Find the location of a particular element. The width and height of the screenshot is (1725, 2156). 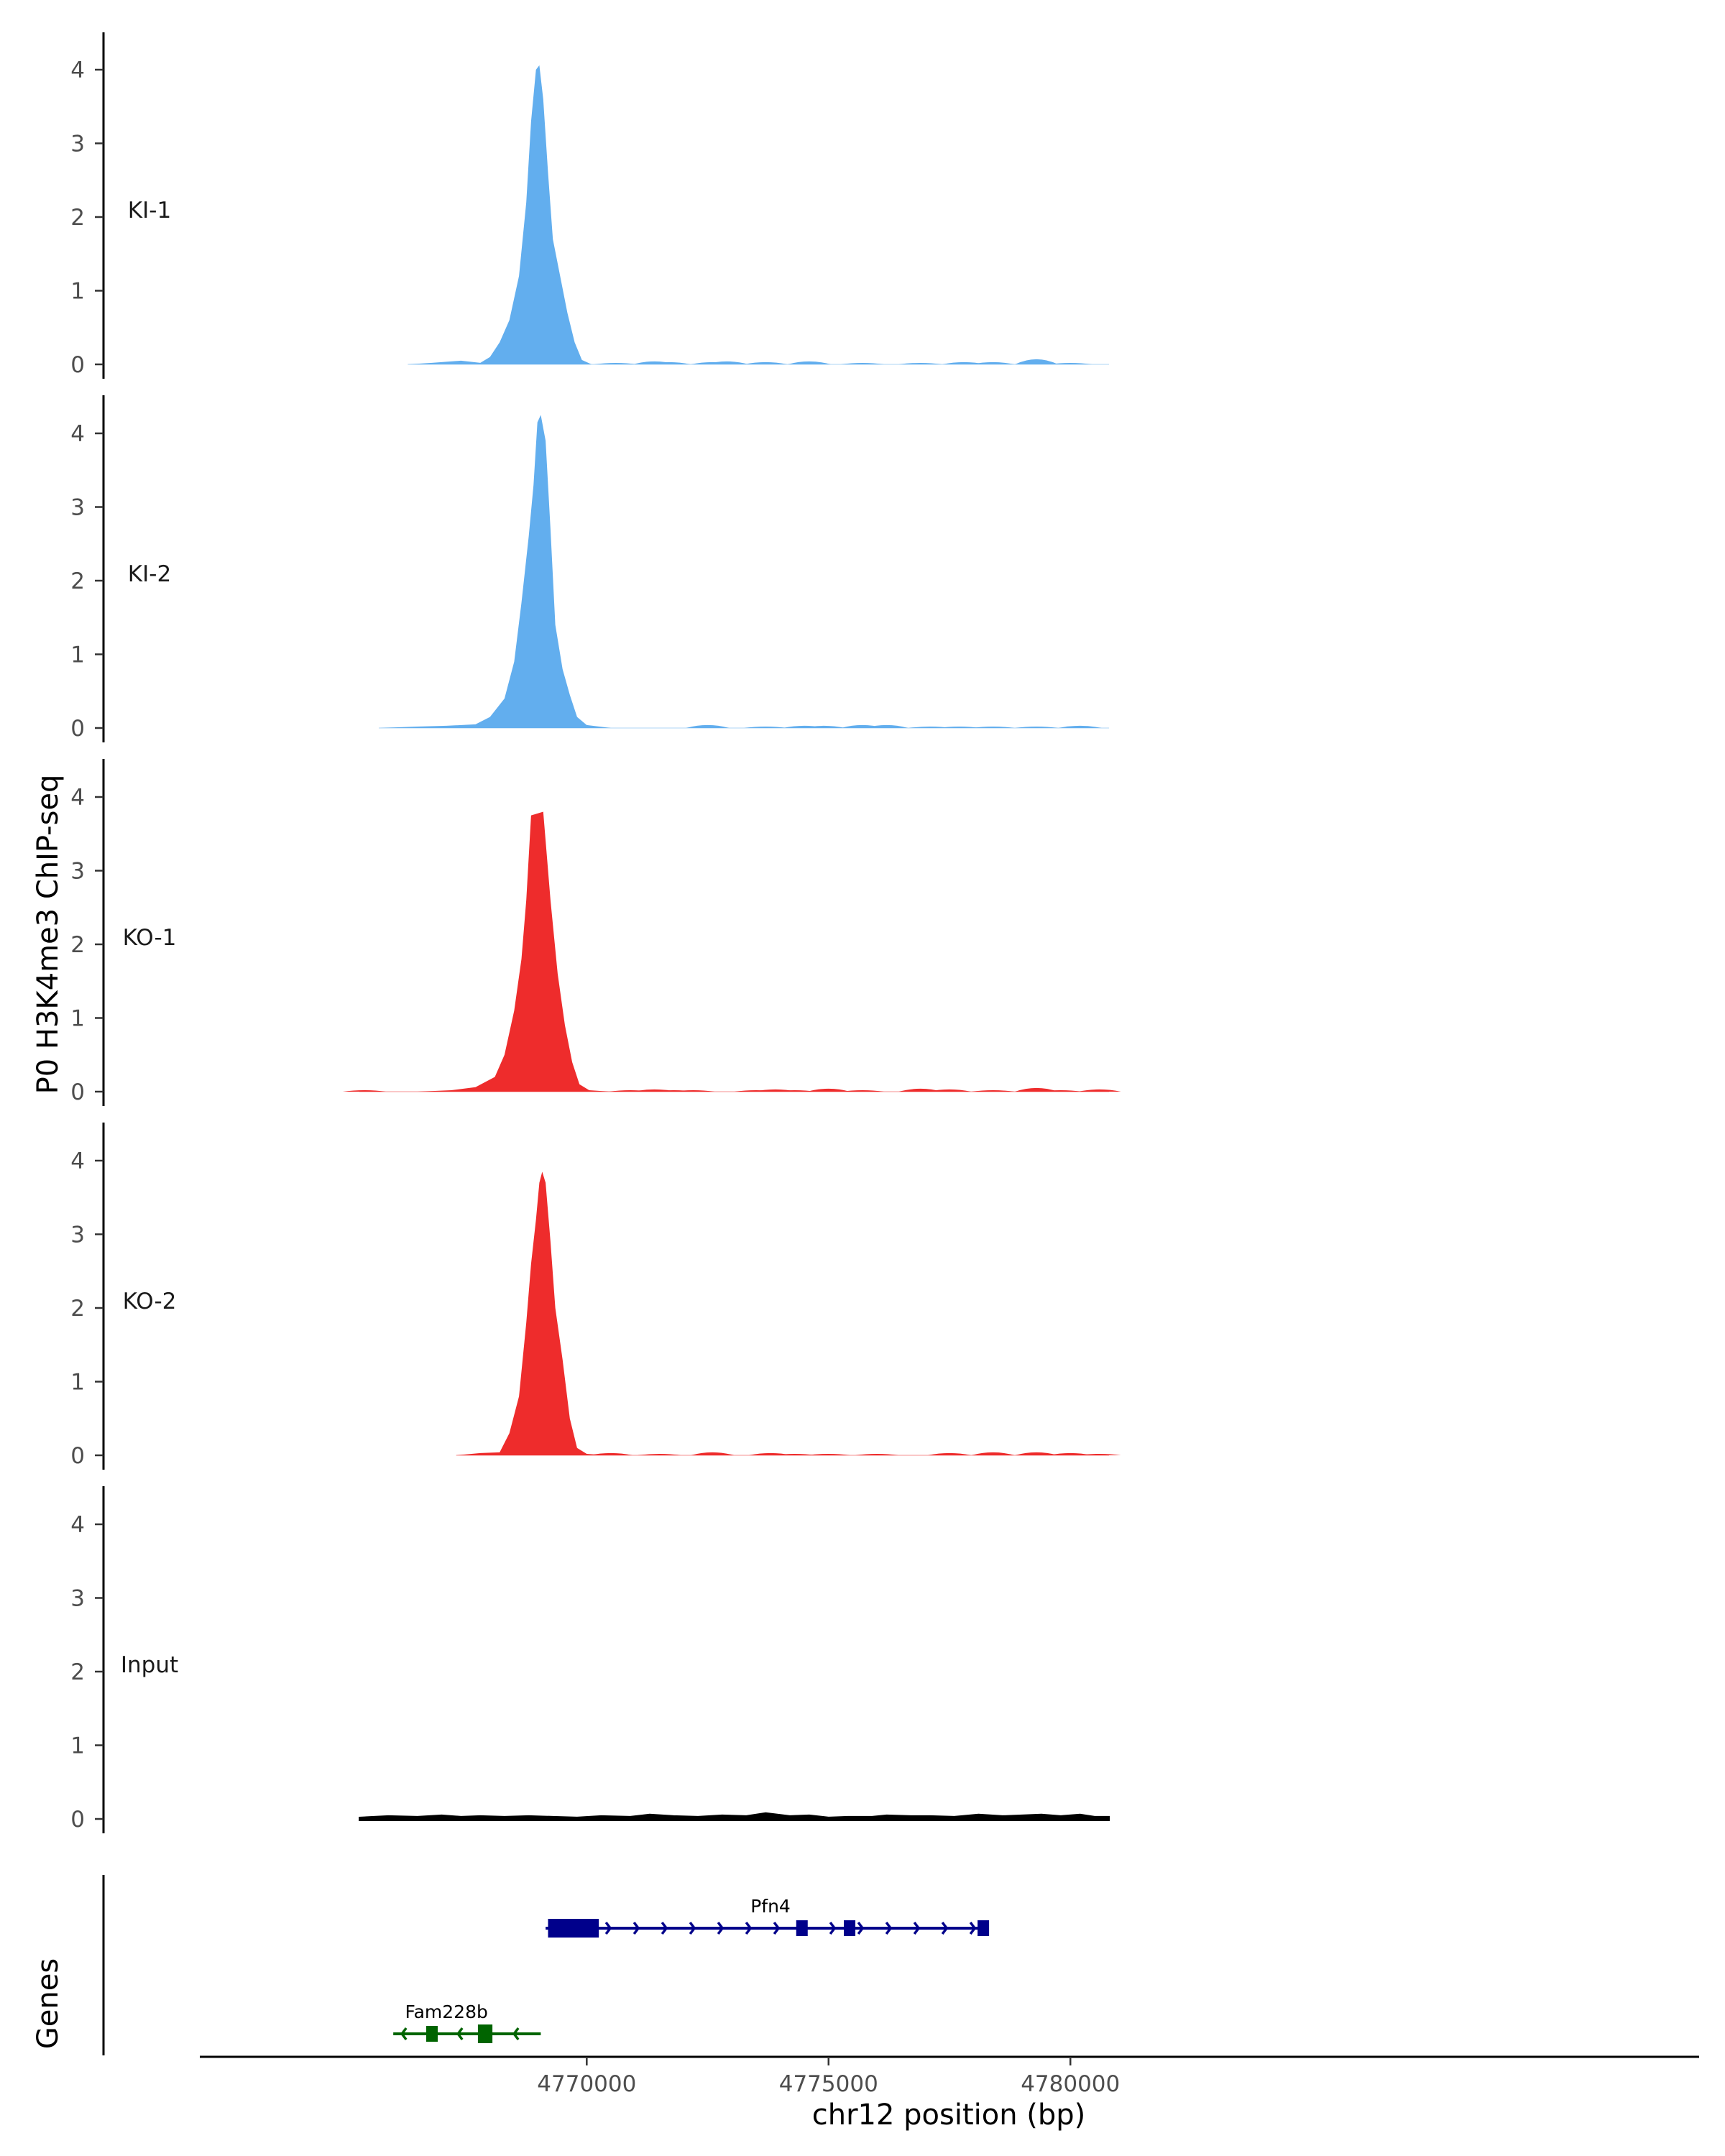

track-ko-1: 0 1 2 3 4 KO-1 is located at coordinates (595, 932).